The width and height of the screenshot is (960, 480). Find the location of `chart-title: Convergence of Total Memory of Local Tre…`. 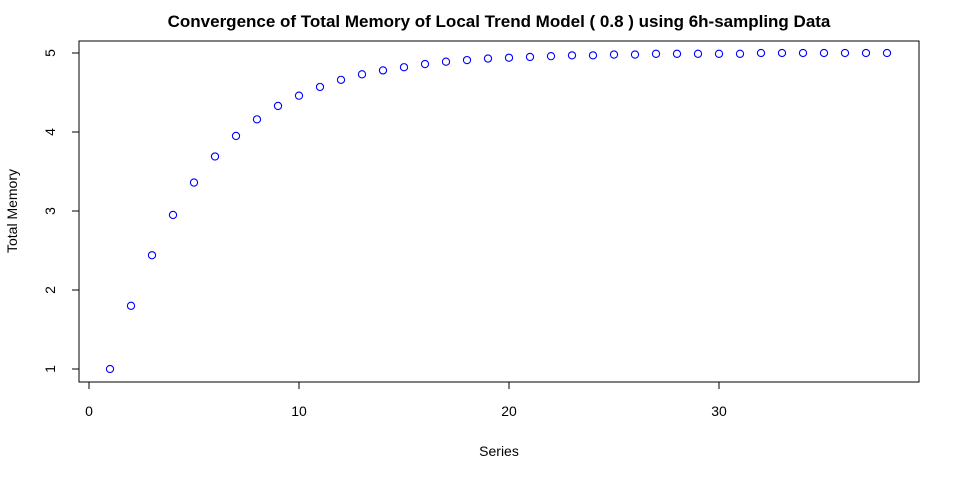

chart-title: Convergence of Total Memory of Local Tre… is located at coordinates (499, 21).